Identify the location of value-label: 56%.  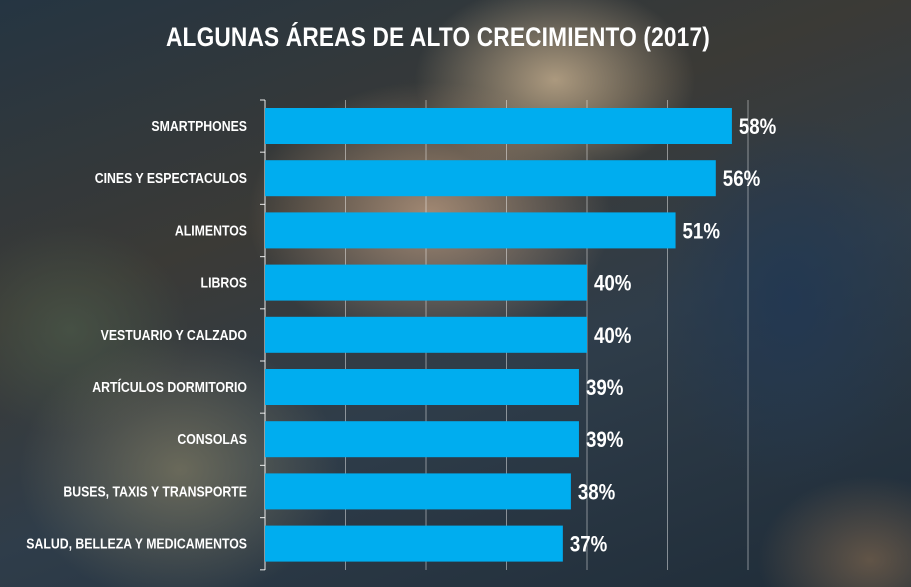
(741, 180).